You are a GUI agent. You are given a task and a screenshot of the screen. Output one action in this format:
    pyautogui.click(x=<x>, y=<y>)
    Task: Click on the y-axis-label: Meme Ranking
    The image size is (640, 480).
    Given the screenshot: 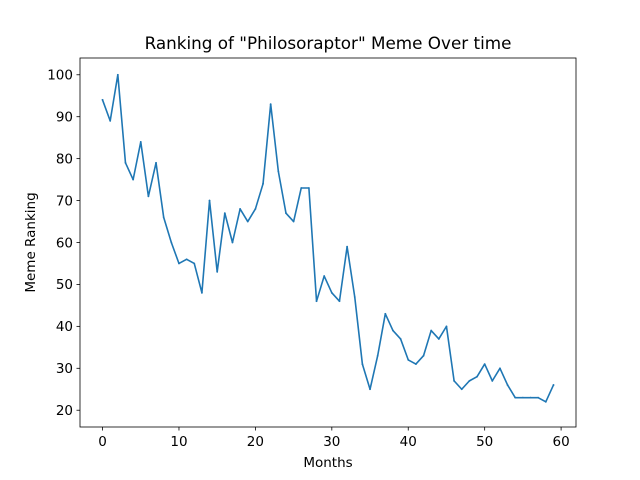 What is the action you would take?
    pyautogui.click(x=31, y=242)
    